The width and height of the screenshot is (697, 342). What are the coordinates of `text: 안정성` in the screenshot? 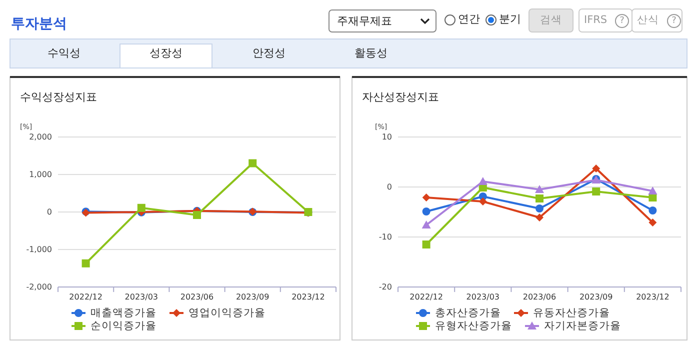 It's located at (269, 53).